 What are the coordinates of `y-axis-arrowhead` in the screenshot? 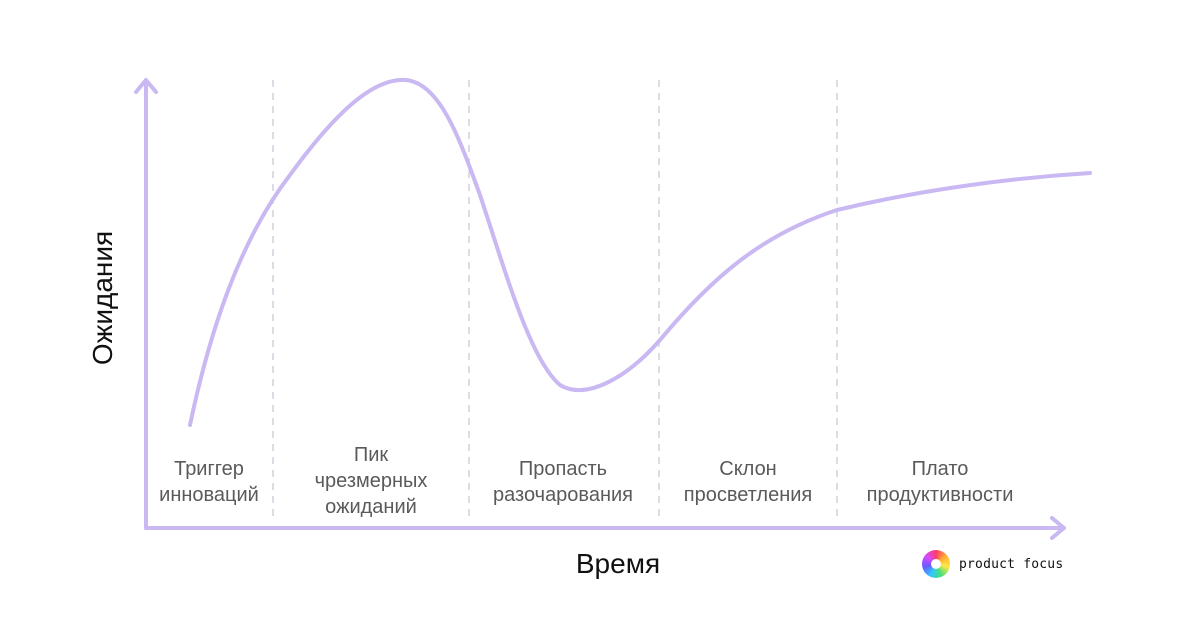 It's located at (146, 86).